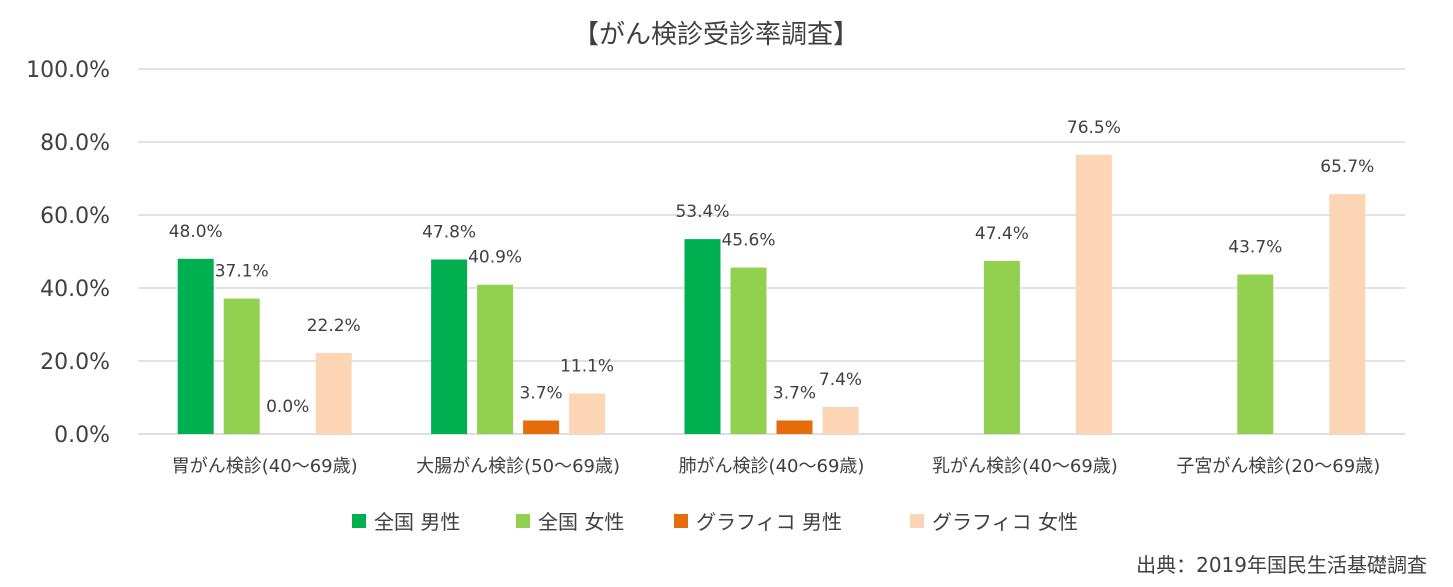  Describe the element at coordinates (1005, 522) in the screenshot. I see `legend-label: グラフィコ 女性` at that location.